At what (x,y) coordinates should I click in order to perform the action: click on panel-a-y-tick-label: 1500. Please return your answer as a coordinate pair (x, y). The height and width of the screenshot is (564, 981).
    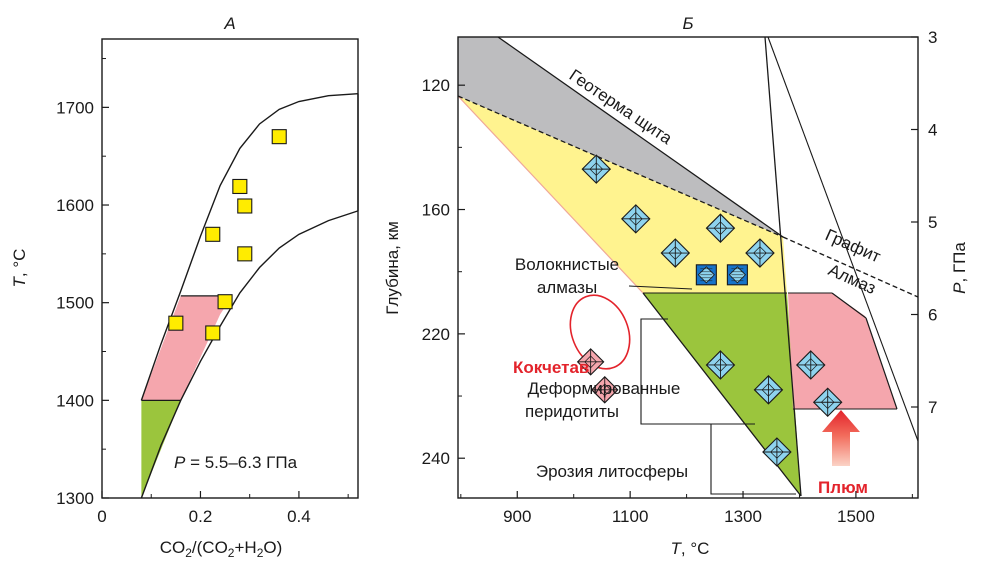
    Looking at the image, I should click on (75, 303).